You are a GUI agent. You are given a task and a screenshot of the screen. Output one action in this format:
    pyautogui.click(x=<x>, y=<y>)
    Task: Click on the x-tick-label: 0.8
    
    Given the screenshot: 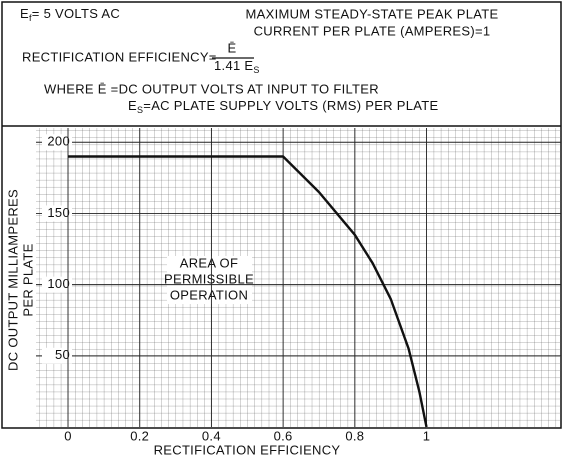 What is the action you would take?
    pyautogui.click(x=354, y=435)
    